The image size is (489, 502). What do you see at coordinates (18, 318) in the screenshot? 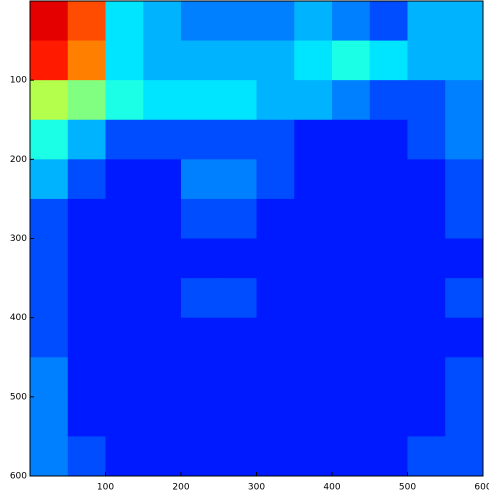
I see `y-tick-label: 400` at bounding box center [18, 318].